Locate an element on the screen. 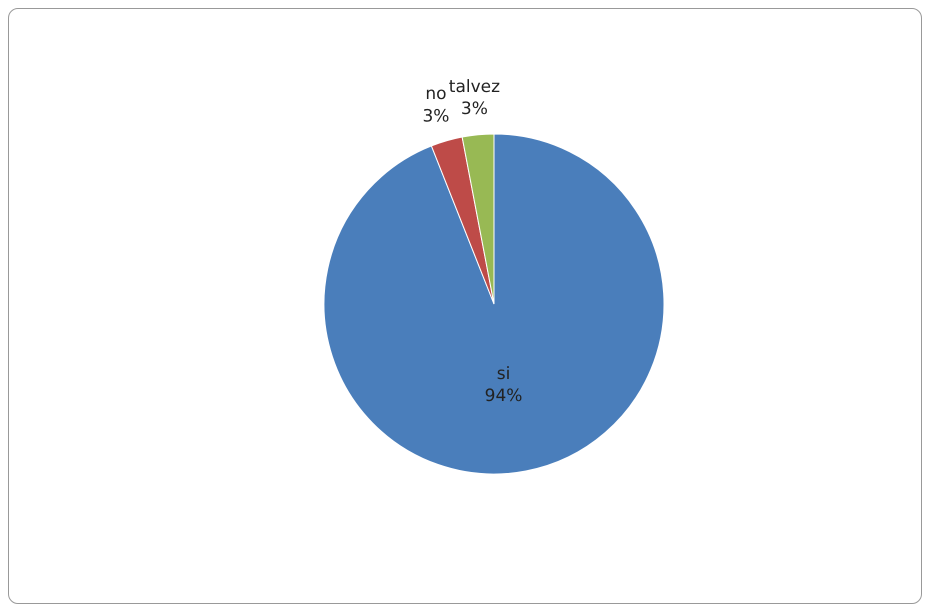  slice-label: si is located at coordinates (503, 374).